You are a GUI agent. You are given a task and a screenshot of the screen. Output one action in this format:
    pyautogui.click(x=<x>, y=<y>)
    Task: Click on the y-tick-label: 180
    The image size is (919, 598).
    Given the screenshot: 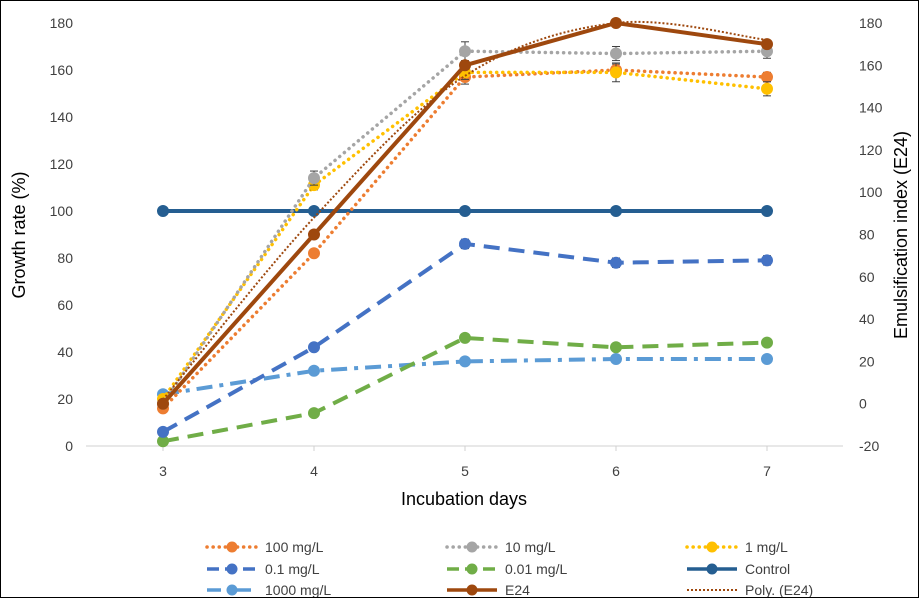 What is the action you would take?
    pyautogui.click(x=62, y=23)
    